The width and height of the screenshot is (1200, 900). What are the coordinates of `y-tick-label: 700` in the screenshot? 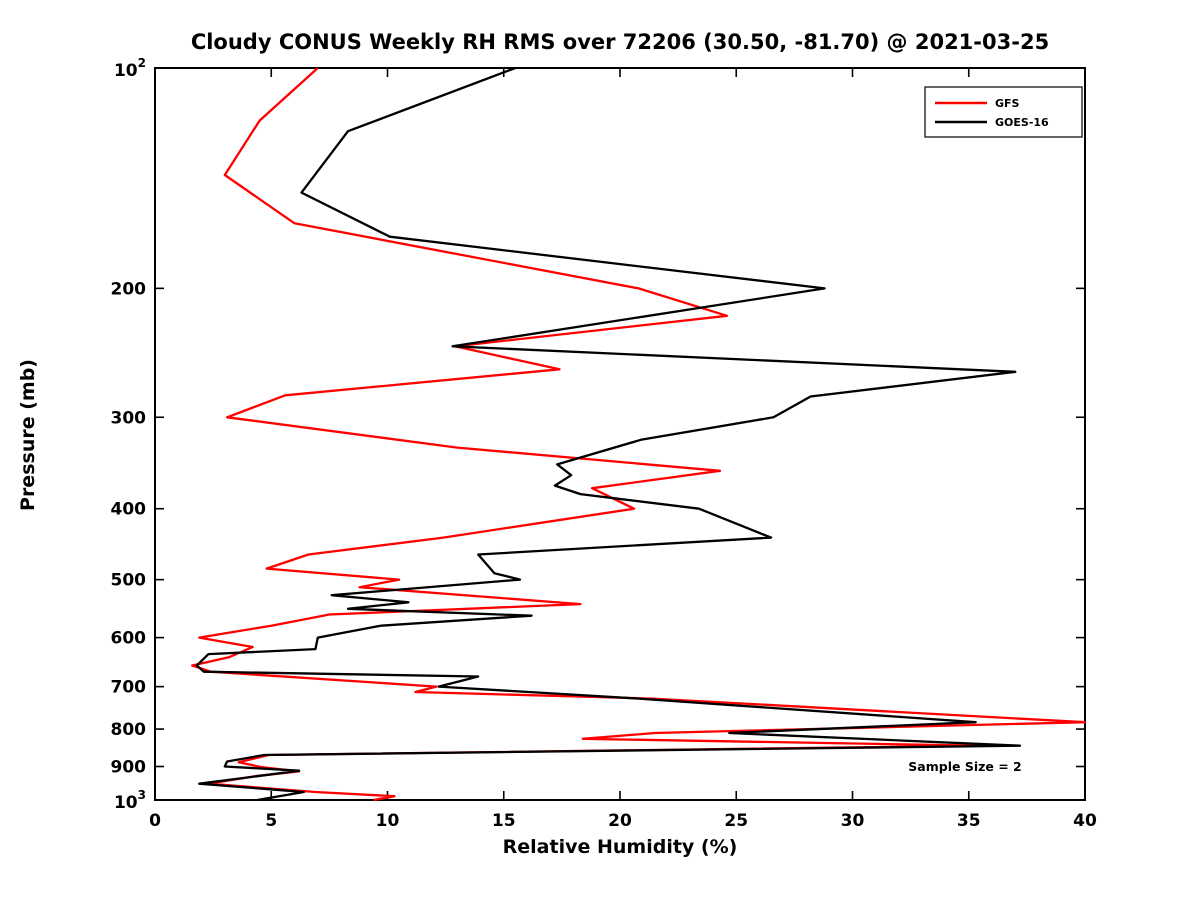 It's located at (129, 688).